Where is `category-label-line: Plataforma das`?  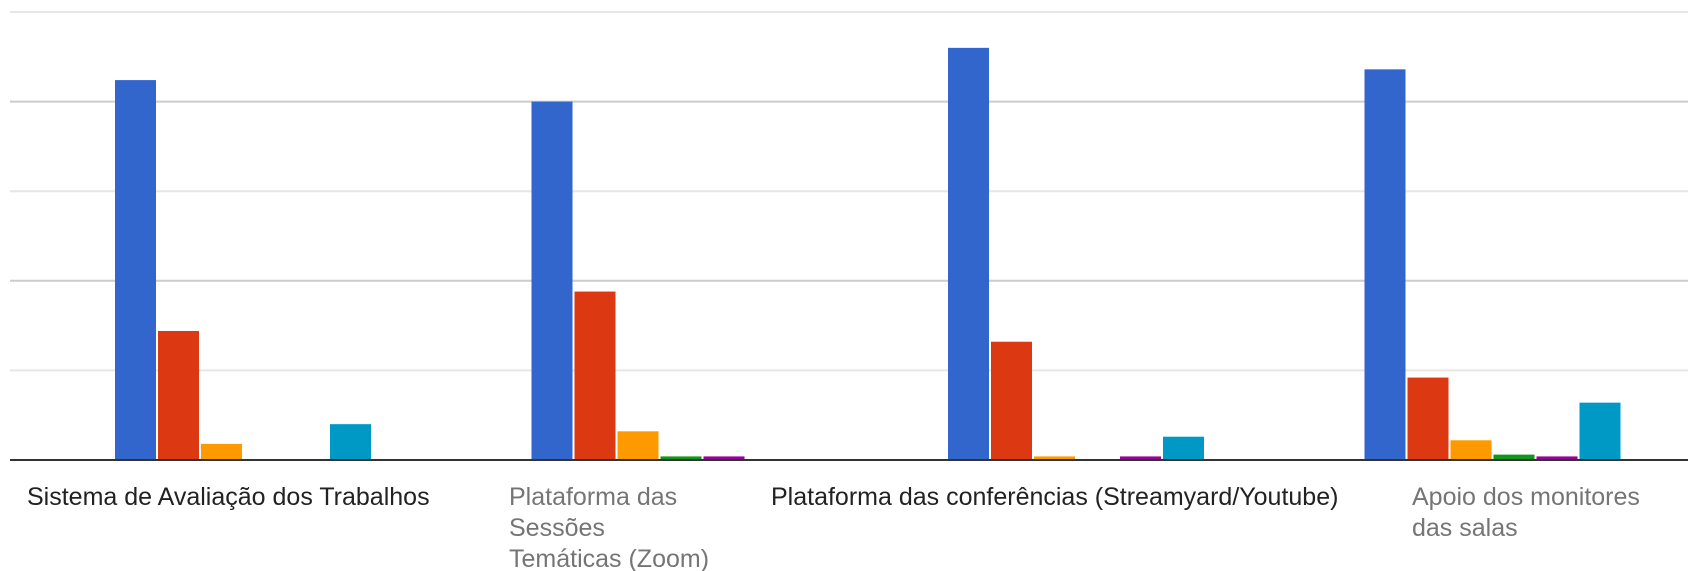 category-label-line: Plataforma das is located at coordinates (593, 497).